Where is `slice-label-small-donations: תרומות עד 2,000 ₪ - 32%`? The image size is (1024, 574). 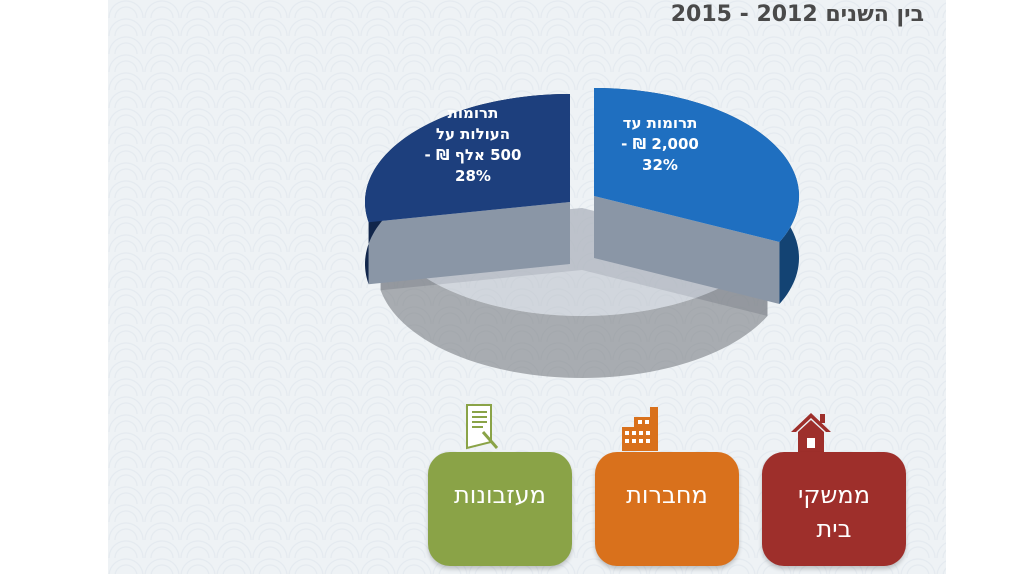
slice-label-small-donations: תרומות עד 2,000 ₪ - 32% is located at coordinates (660, 144).